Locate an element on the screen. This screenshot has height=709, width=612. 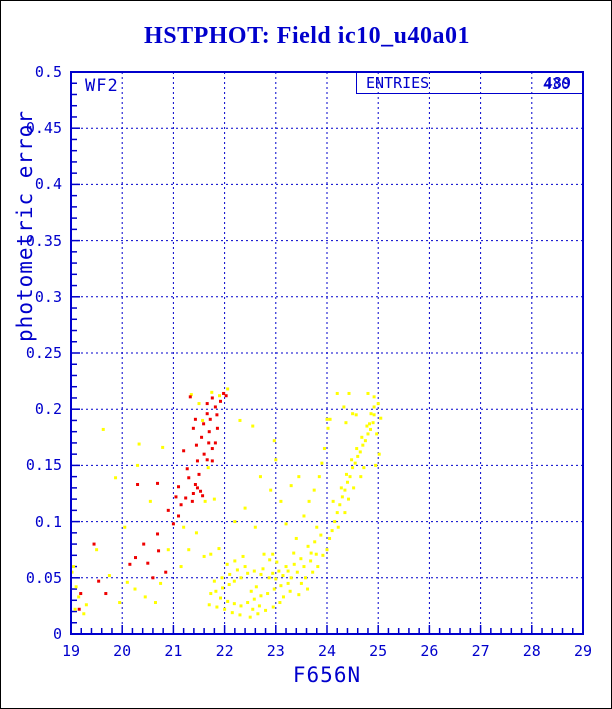
x-tick-label: 29 is located at coordinates (583, 651).